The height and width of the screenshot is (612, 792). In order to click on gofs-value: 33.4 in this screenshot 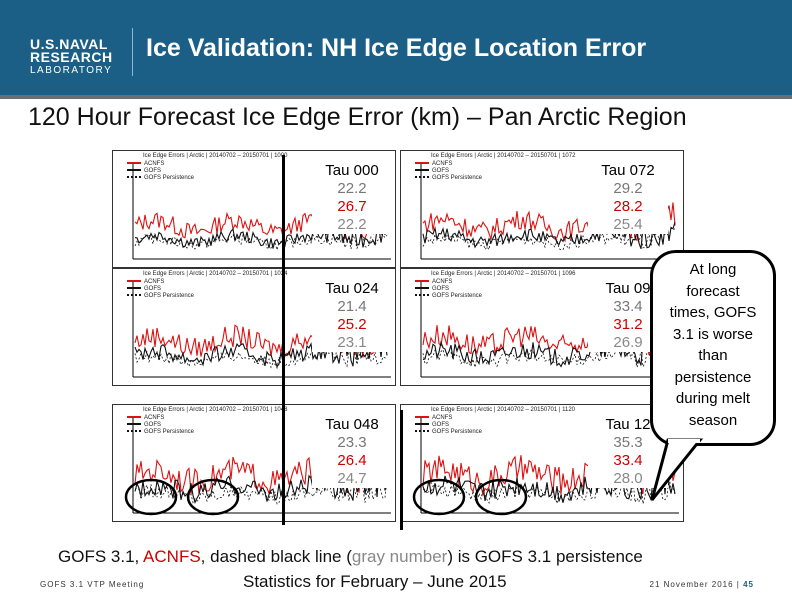, I will do `click(628, 306)`.